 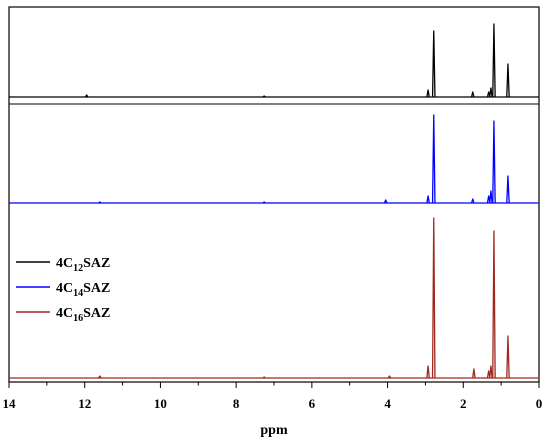 I want to click on x-tick-label-14: 14, so click(x=10, y=403).